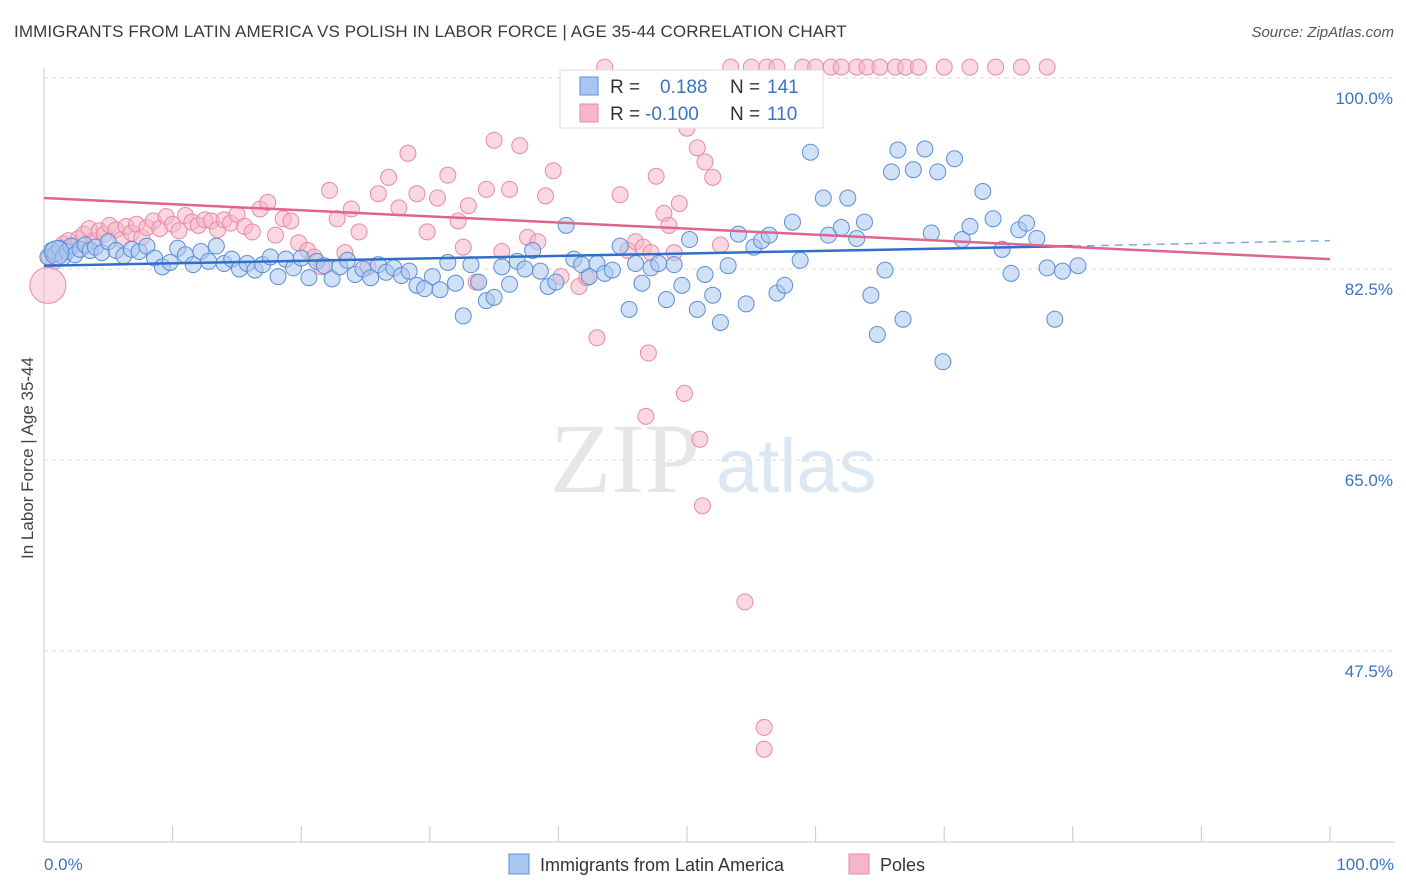 This screenshot has height=892, width=1406. Describe the element at coordinates (625, 458) in the screenshot. I see `watermark-zip: ZIP` at that location.